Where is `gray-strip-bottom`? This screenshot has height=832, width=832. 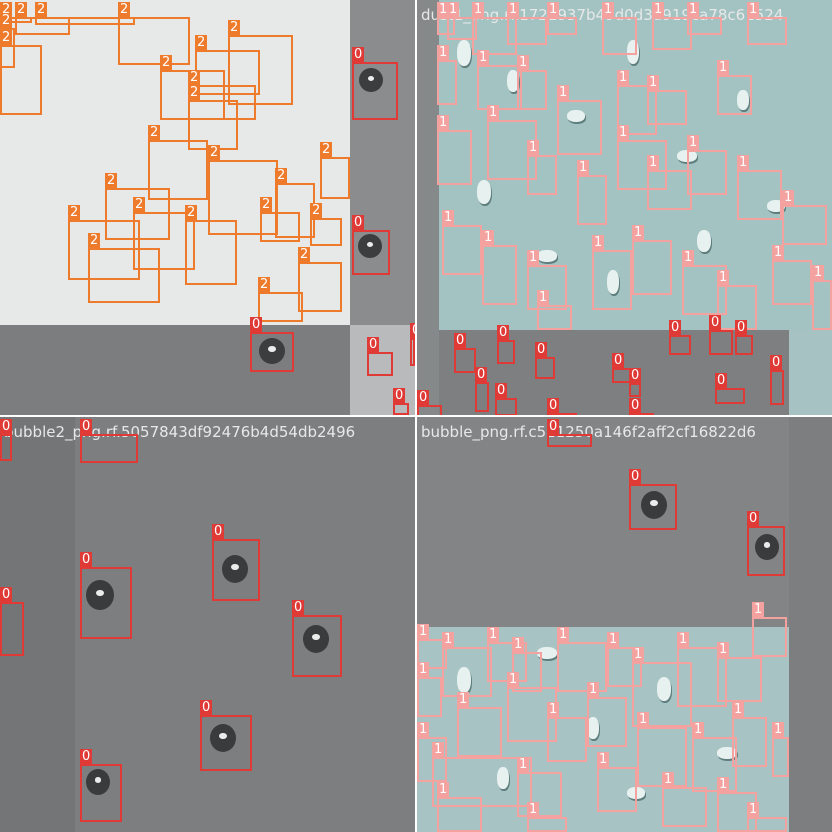 gray-strip-bottom is located at coordinates (175, 370).